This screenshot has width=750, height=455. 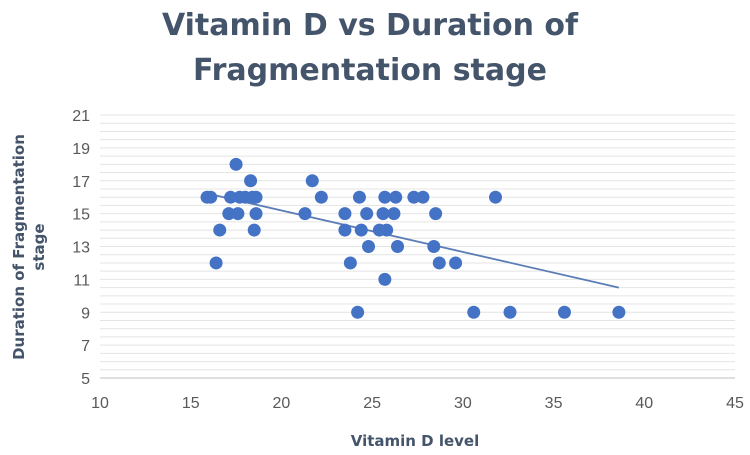 I want to click on x-tick-label: 20, so click(x=282, y=403).